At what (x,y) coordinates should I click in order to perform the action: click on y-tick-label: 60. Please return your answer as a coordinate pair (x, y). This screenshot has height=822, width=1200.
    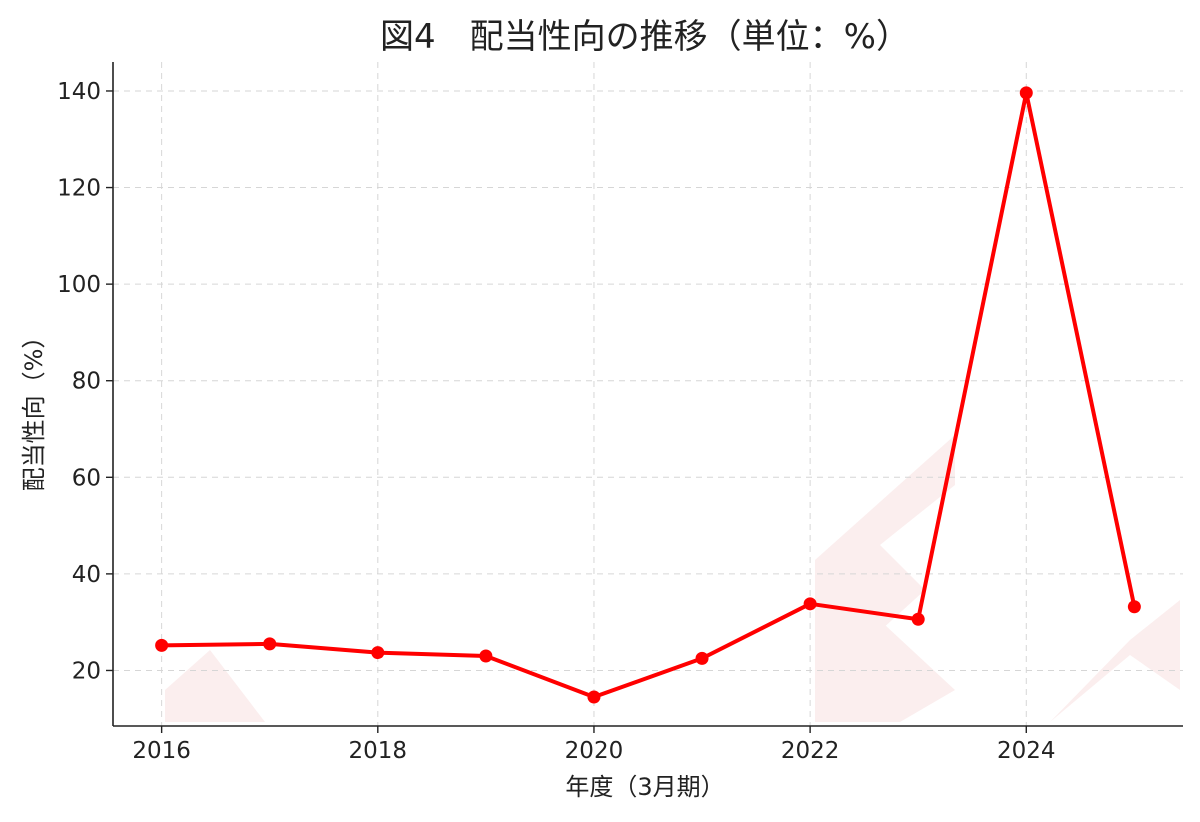
    Looking at the image, I should click on (86, 478).